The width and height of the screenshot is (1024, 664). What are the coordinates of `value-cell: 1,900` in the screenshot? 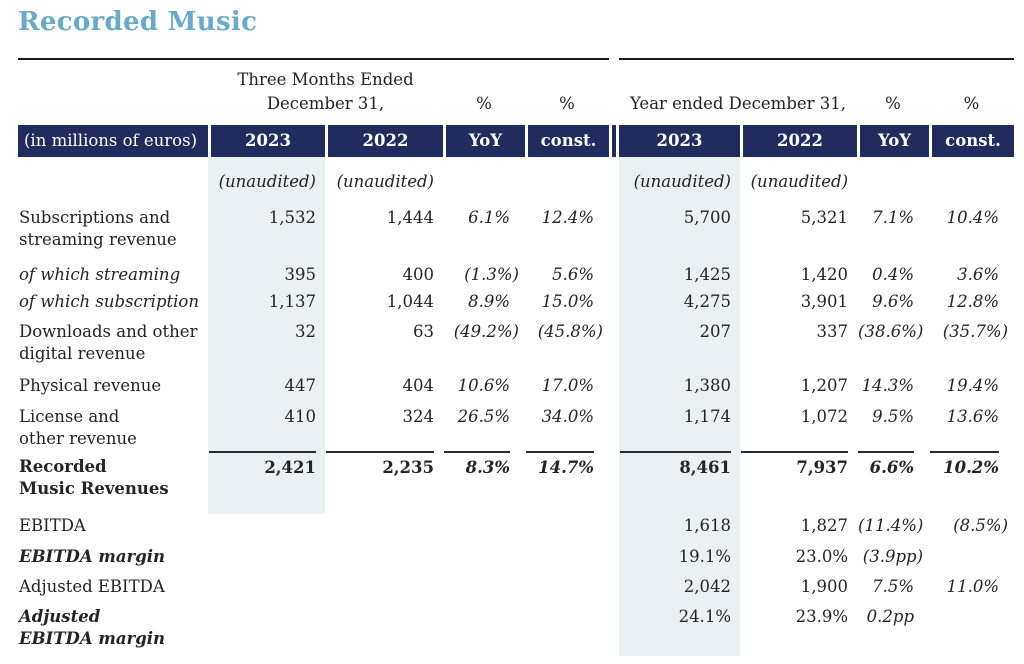 It's located at (824, 586).